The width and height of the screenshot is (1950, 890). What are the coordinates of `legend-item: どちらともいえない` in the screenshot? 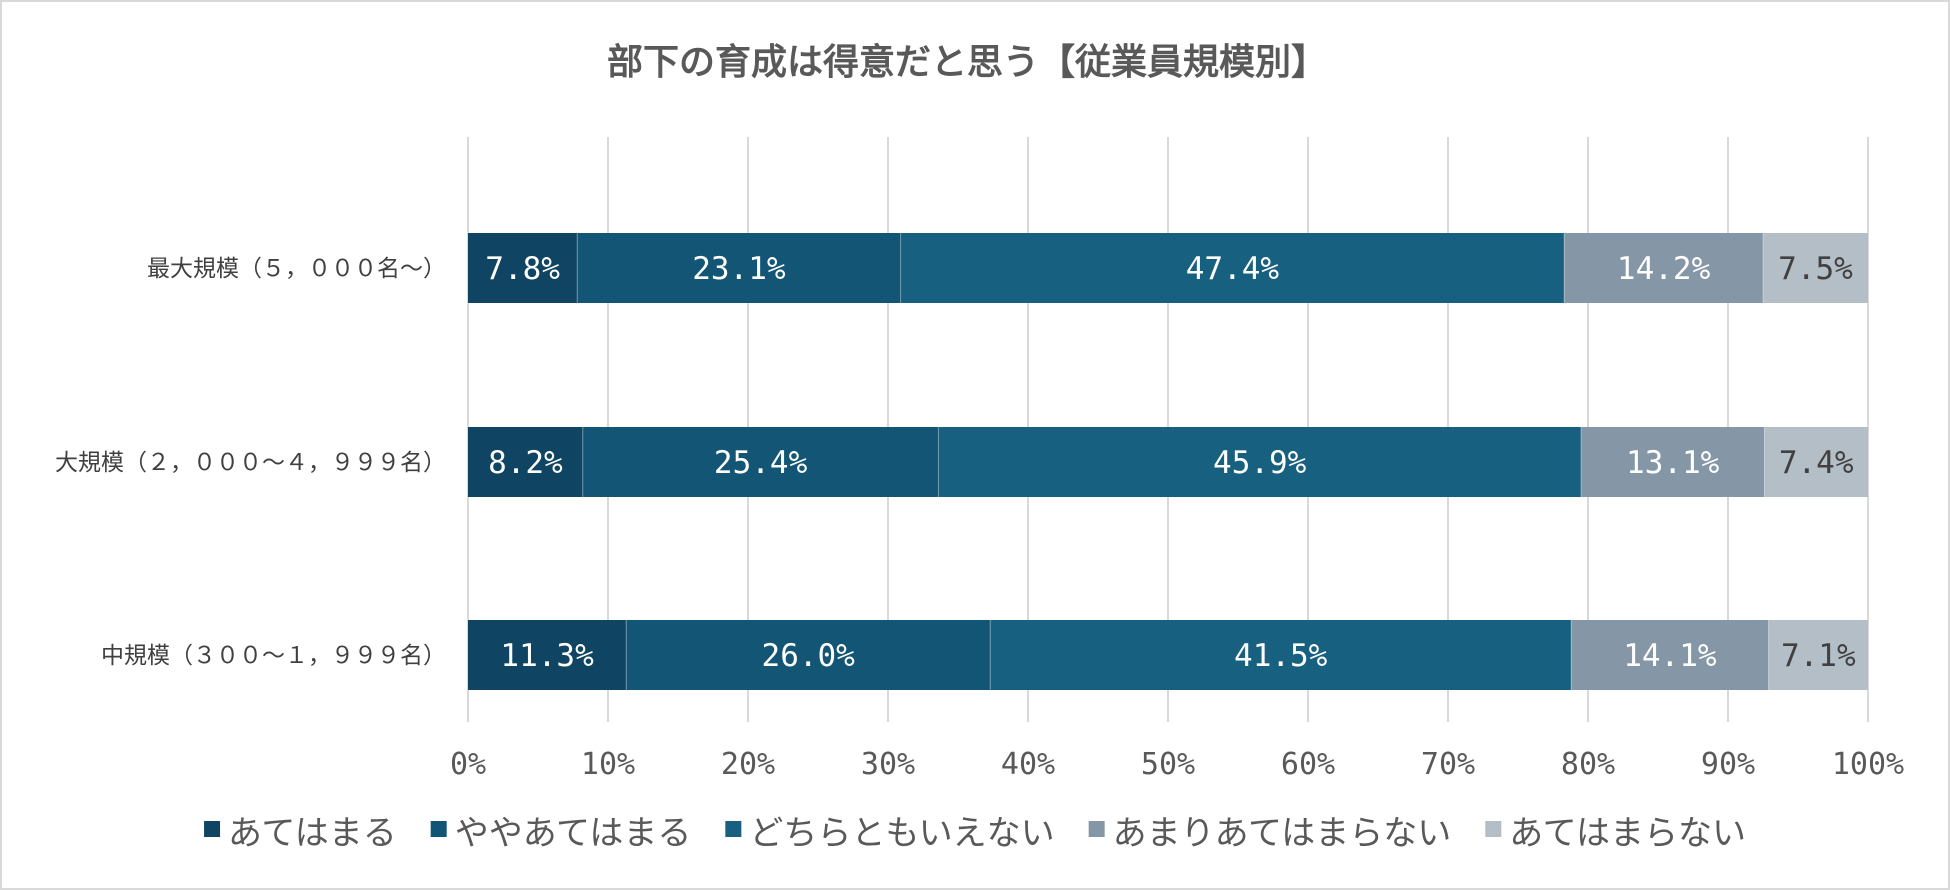 It's located at (890, 834).